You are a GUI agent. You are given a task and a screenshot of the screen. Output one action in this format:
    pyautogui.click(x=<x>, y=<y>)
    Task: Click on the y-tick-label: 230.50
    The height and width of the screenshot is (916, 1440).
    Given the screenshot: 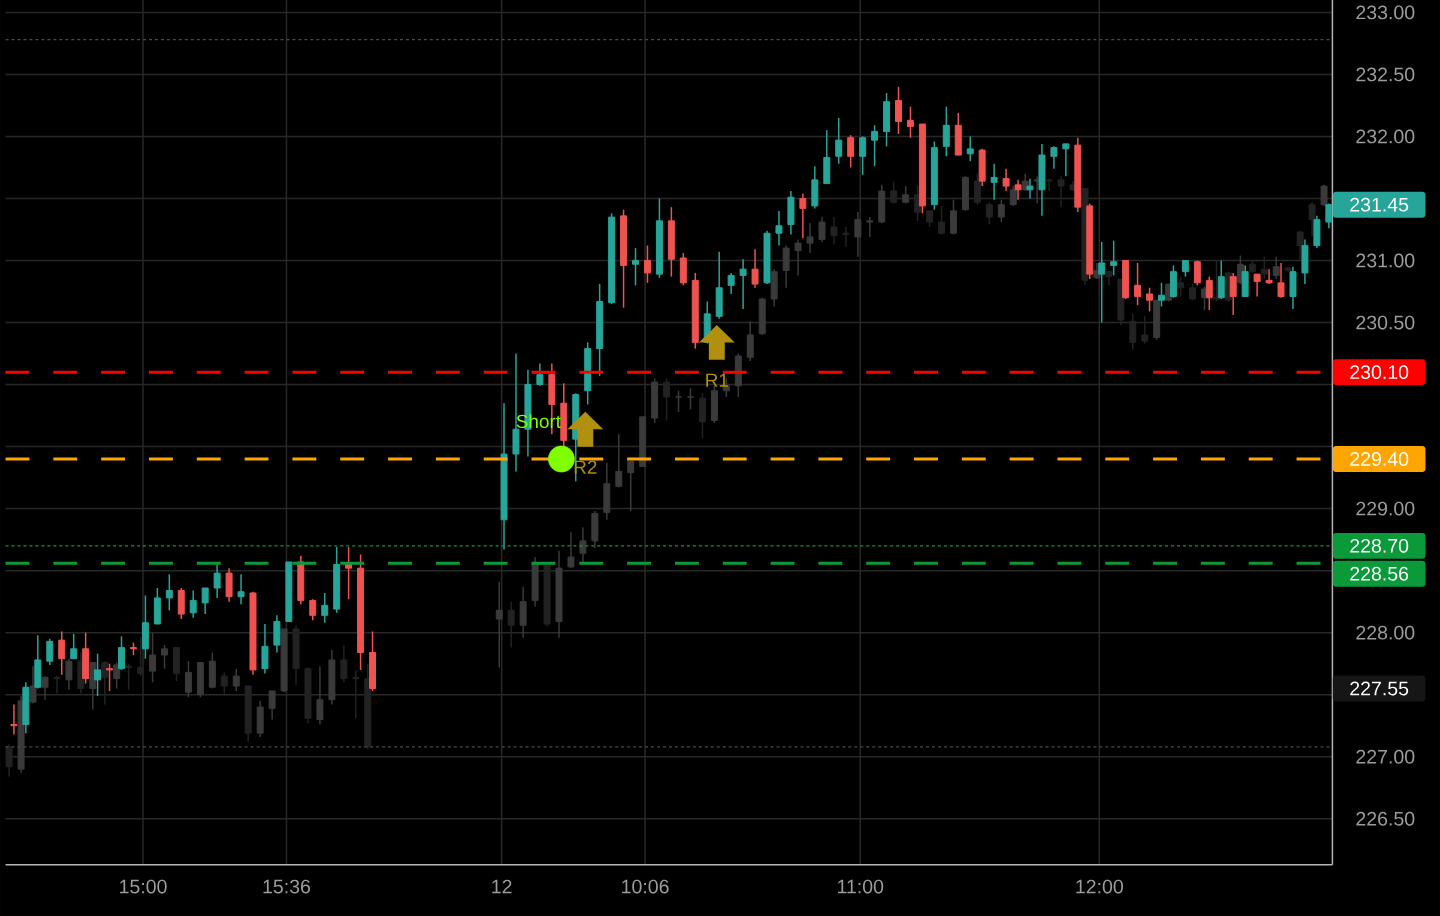 What is the action you would take?
    pyautogui.click(x=1385, y=322)
    